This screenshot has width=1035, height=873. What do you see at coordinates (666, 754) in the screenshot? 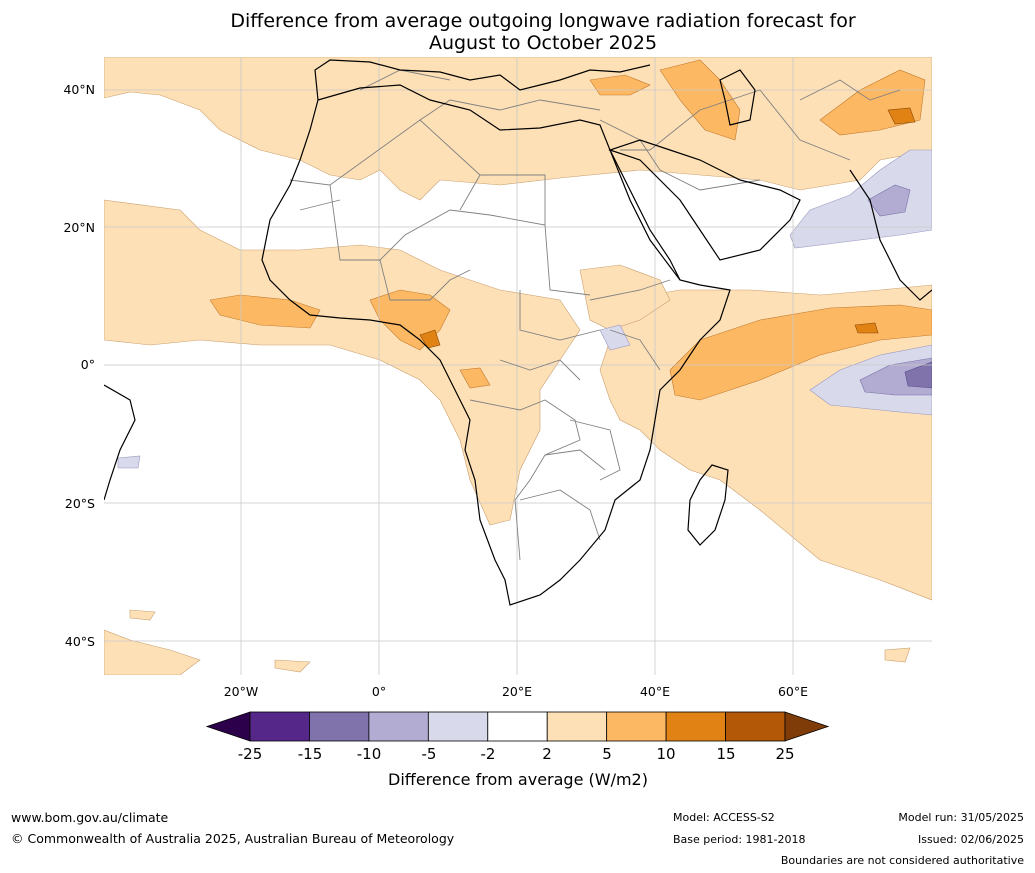
I see `colorbar-tick: 10` at bounding box center [666, 754].